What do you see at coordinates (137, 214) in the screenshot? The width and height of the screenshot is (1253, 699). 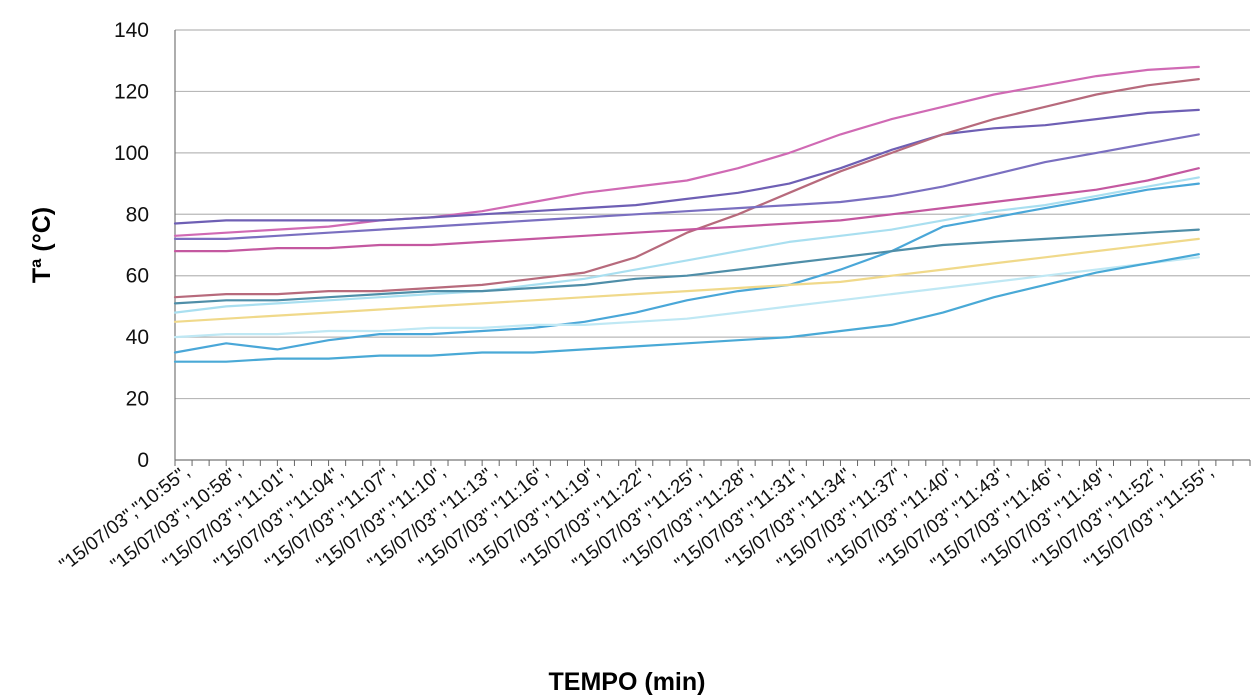 I see `y-tick-label: 80` at bounding box center [137, 214].